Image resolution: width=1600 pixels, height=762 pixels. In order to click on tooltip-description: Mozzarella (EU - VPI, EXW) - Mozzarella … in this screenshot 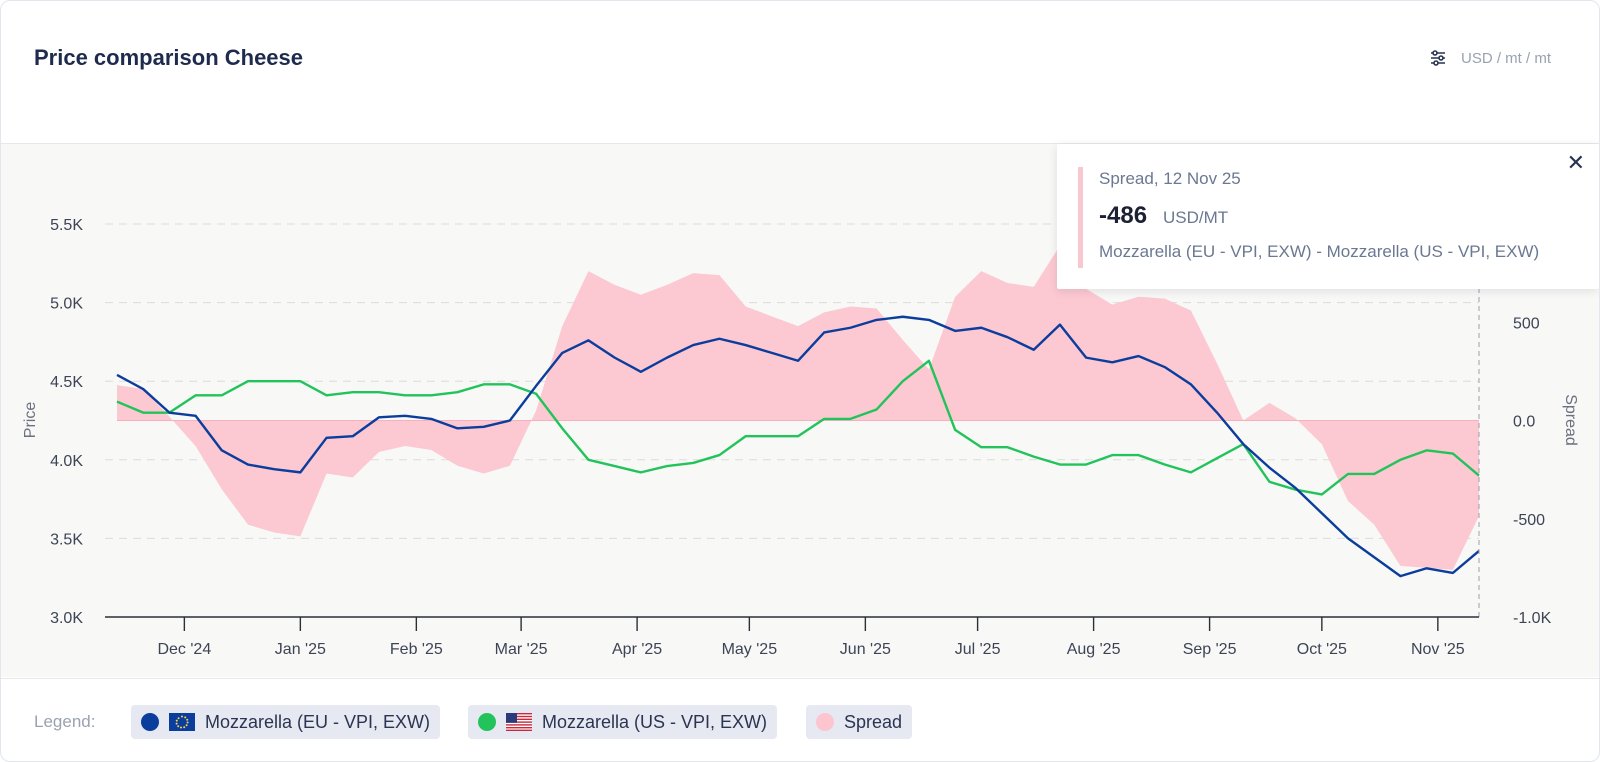, I will do `click(1319, 251)`.